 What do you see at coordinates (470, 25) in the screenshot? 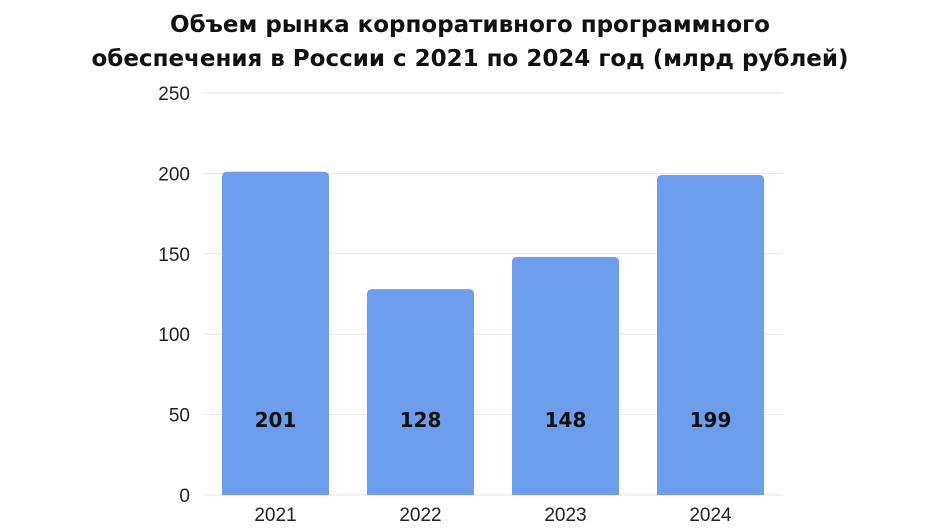
I see `chart-title-line-1: Объем рынка корпоративного программного` at bounding box center [470, 25].